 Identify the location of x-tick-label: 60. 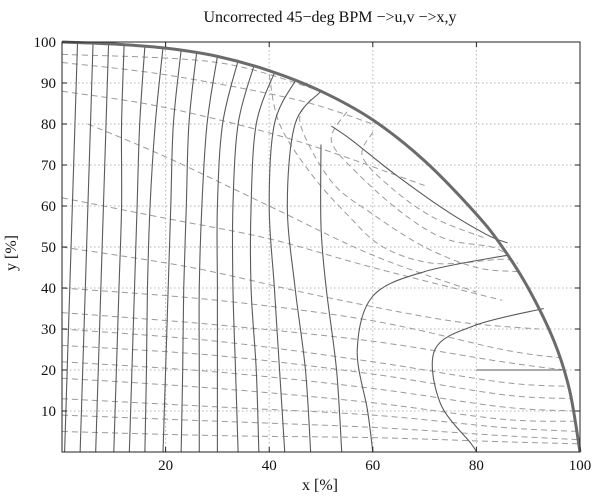
(372, 466).